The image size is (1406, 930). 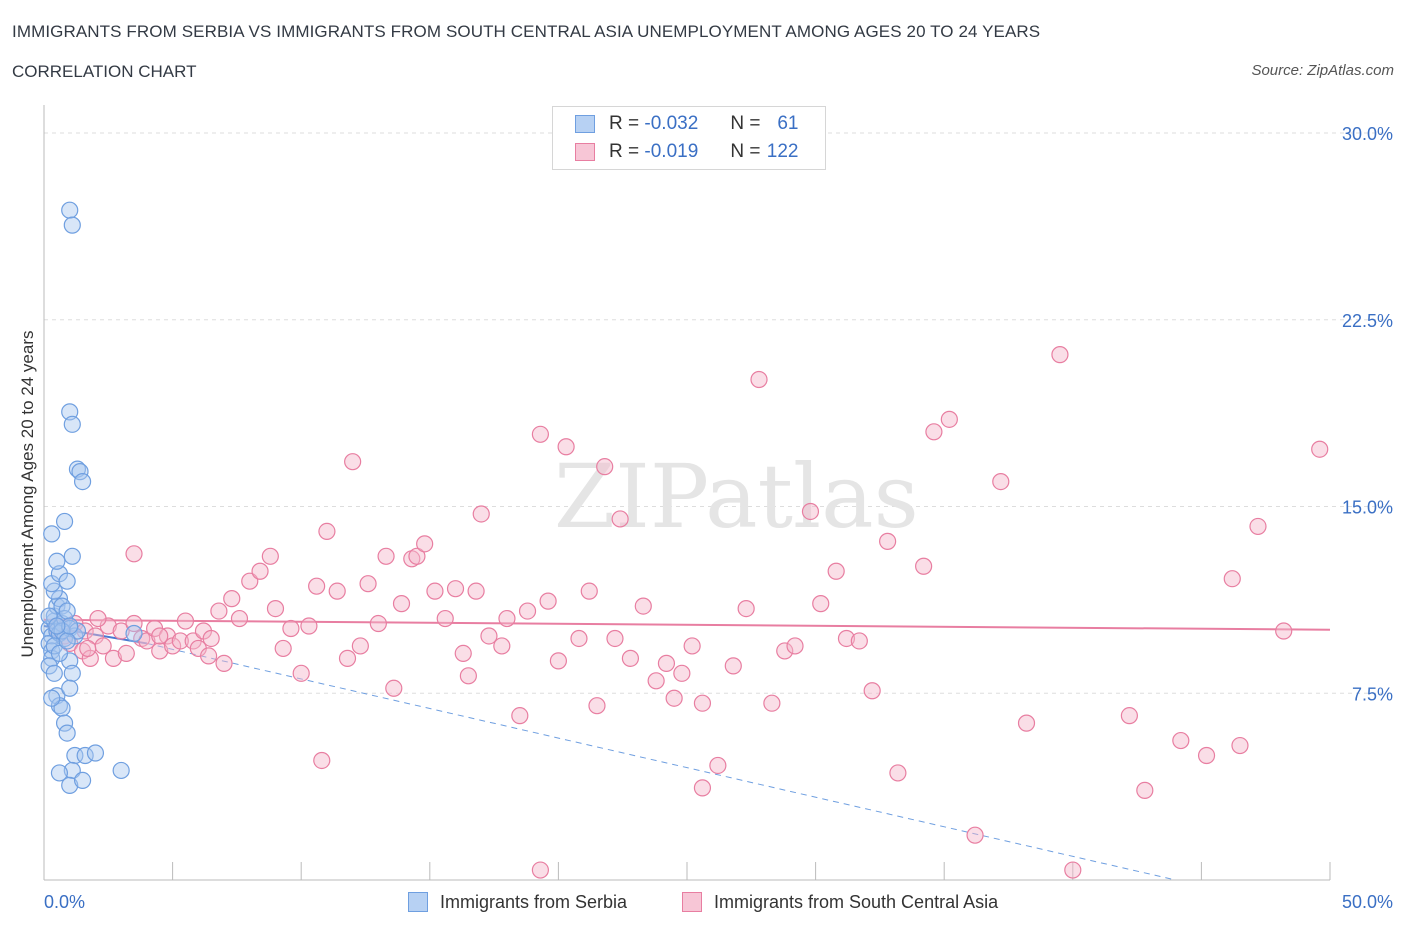 I want to click on bottom-legend-swatch-sca, so click(x=692, y=902).